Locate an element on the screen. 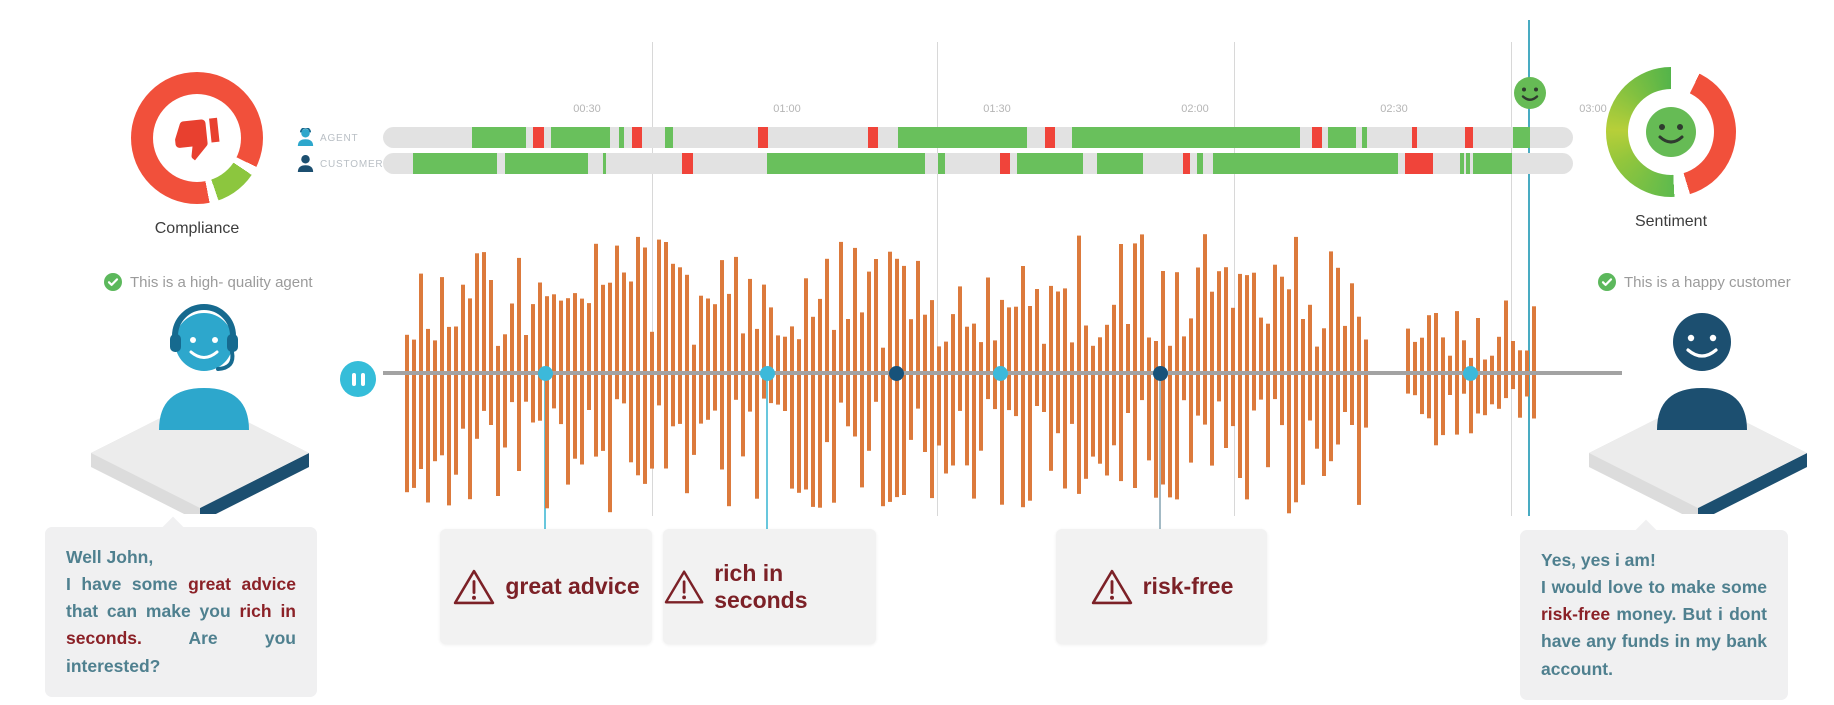 This screenshot has height=705, width=1834. time-tick-label: 01:30 is located at coordinates (997, 109).